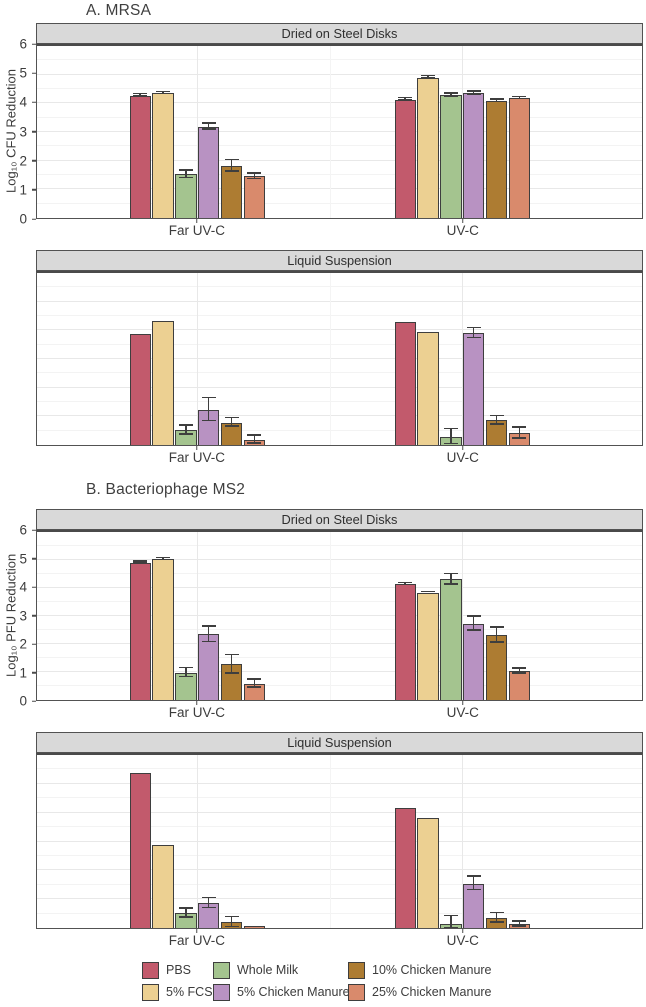 The height and width of the screenshot is (1007, 646). I want to click on legend-swatch-10-chicken-manure, so click(356, 970).